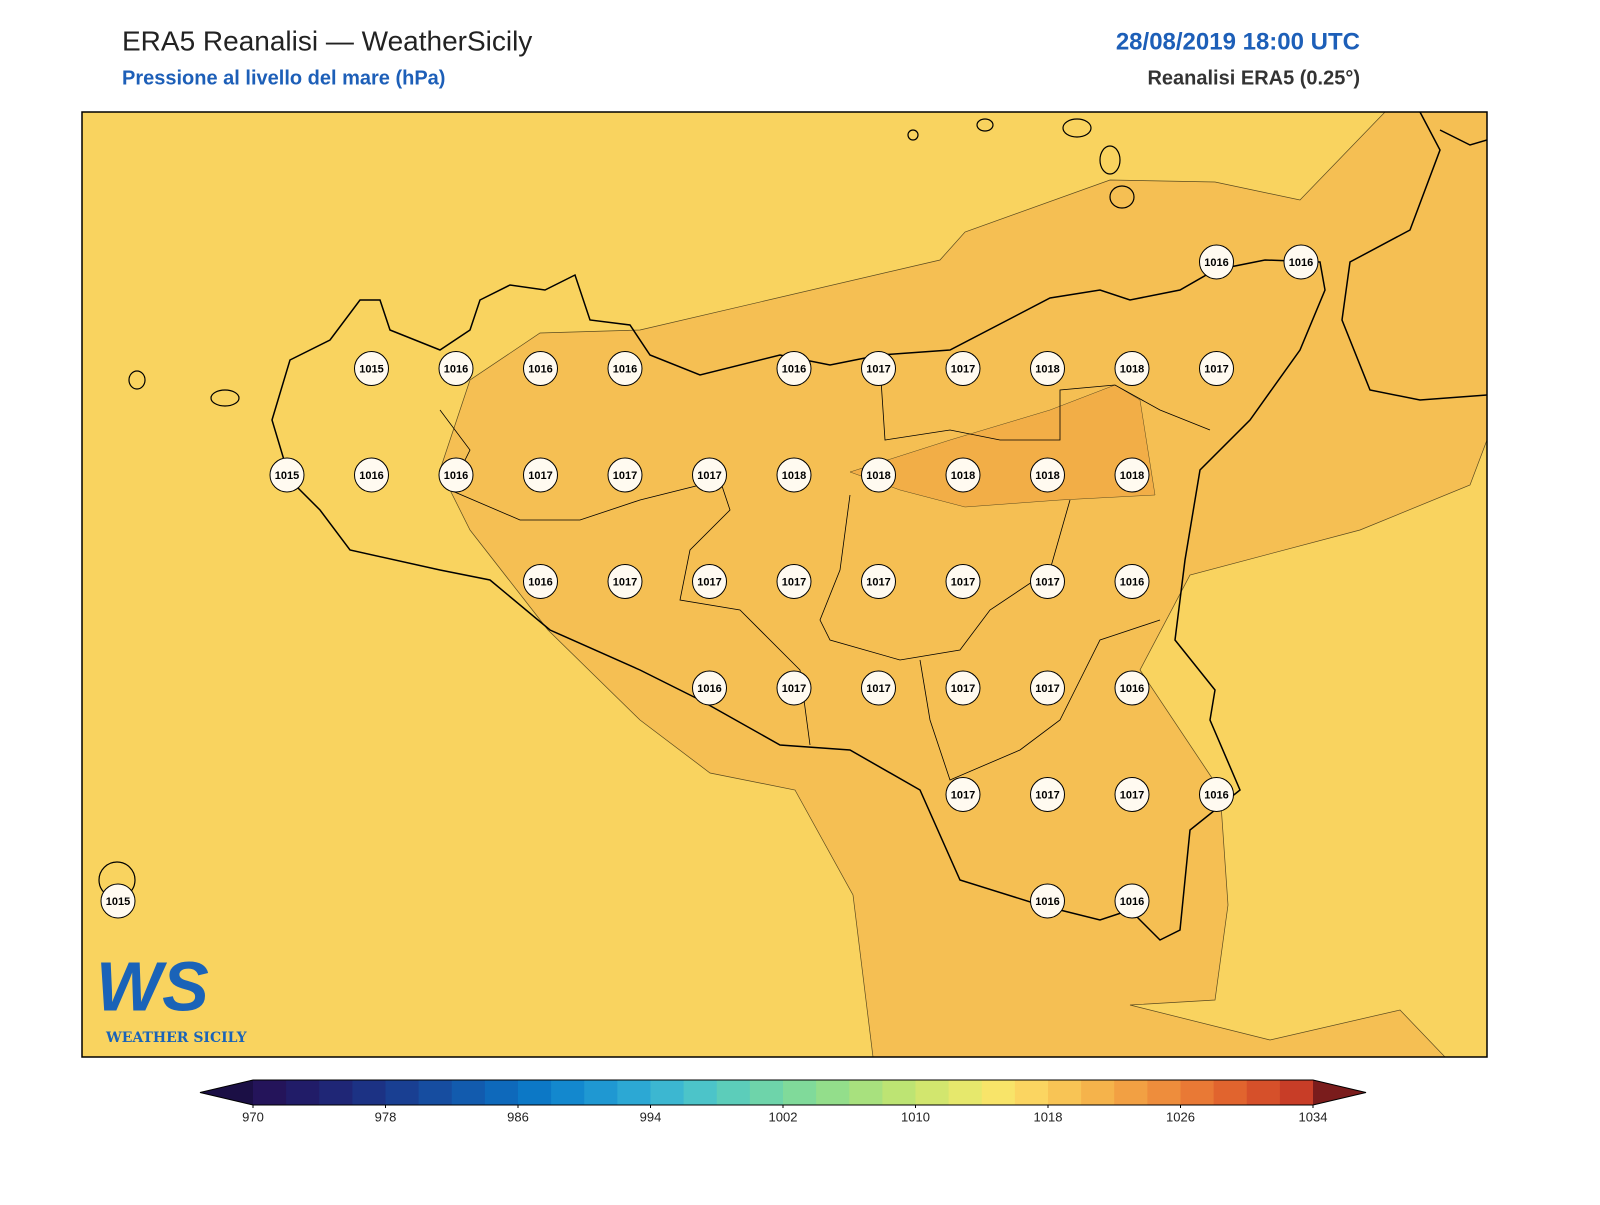  Describe the element at coordinates (253, 1116) in the screenshot. I see `colorbar-tick-label: 970` at that location.